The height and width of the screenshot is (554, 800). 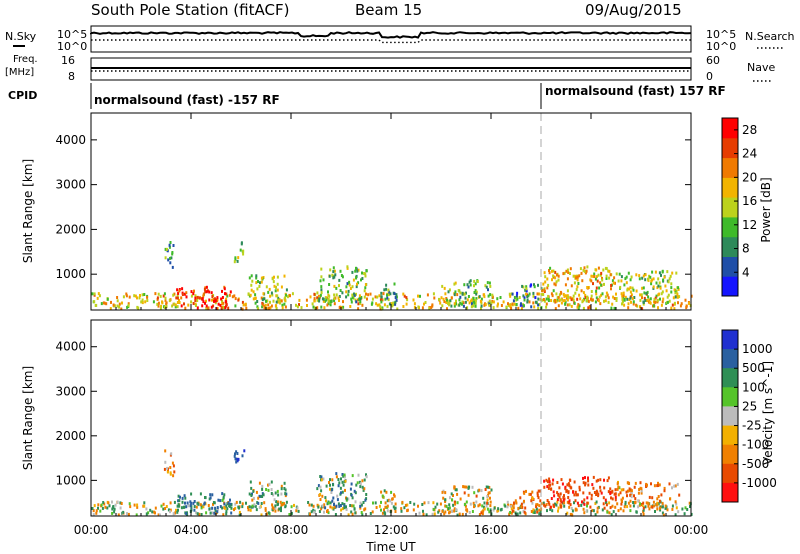 I want to click on x-tick-label: 16:00, so click(x=491, y=530).